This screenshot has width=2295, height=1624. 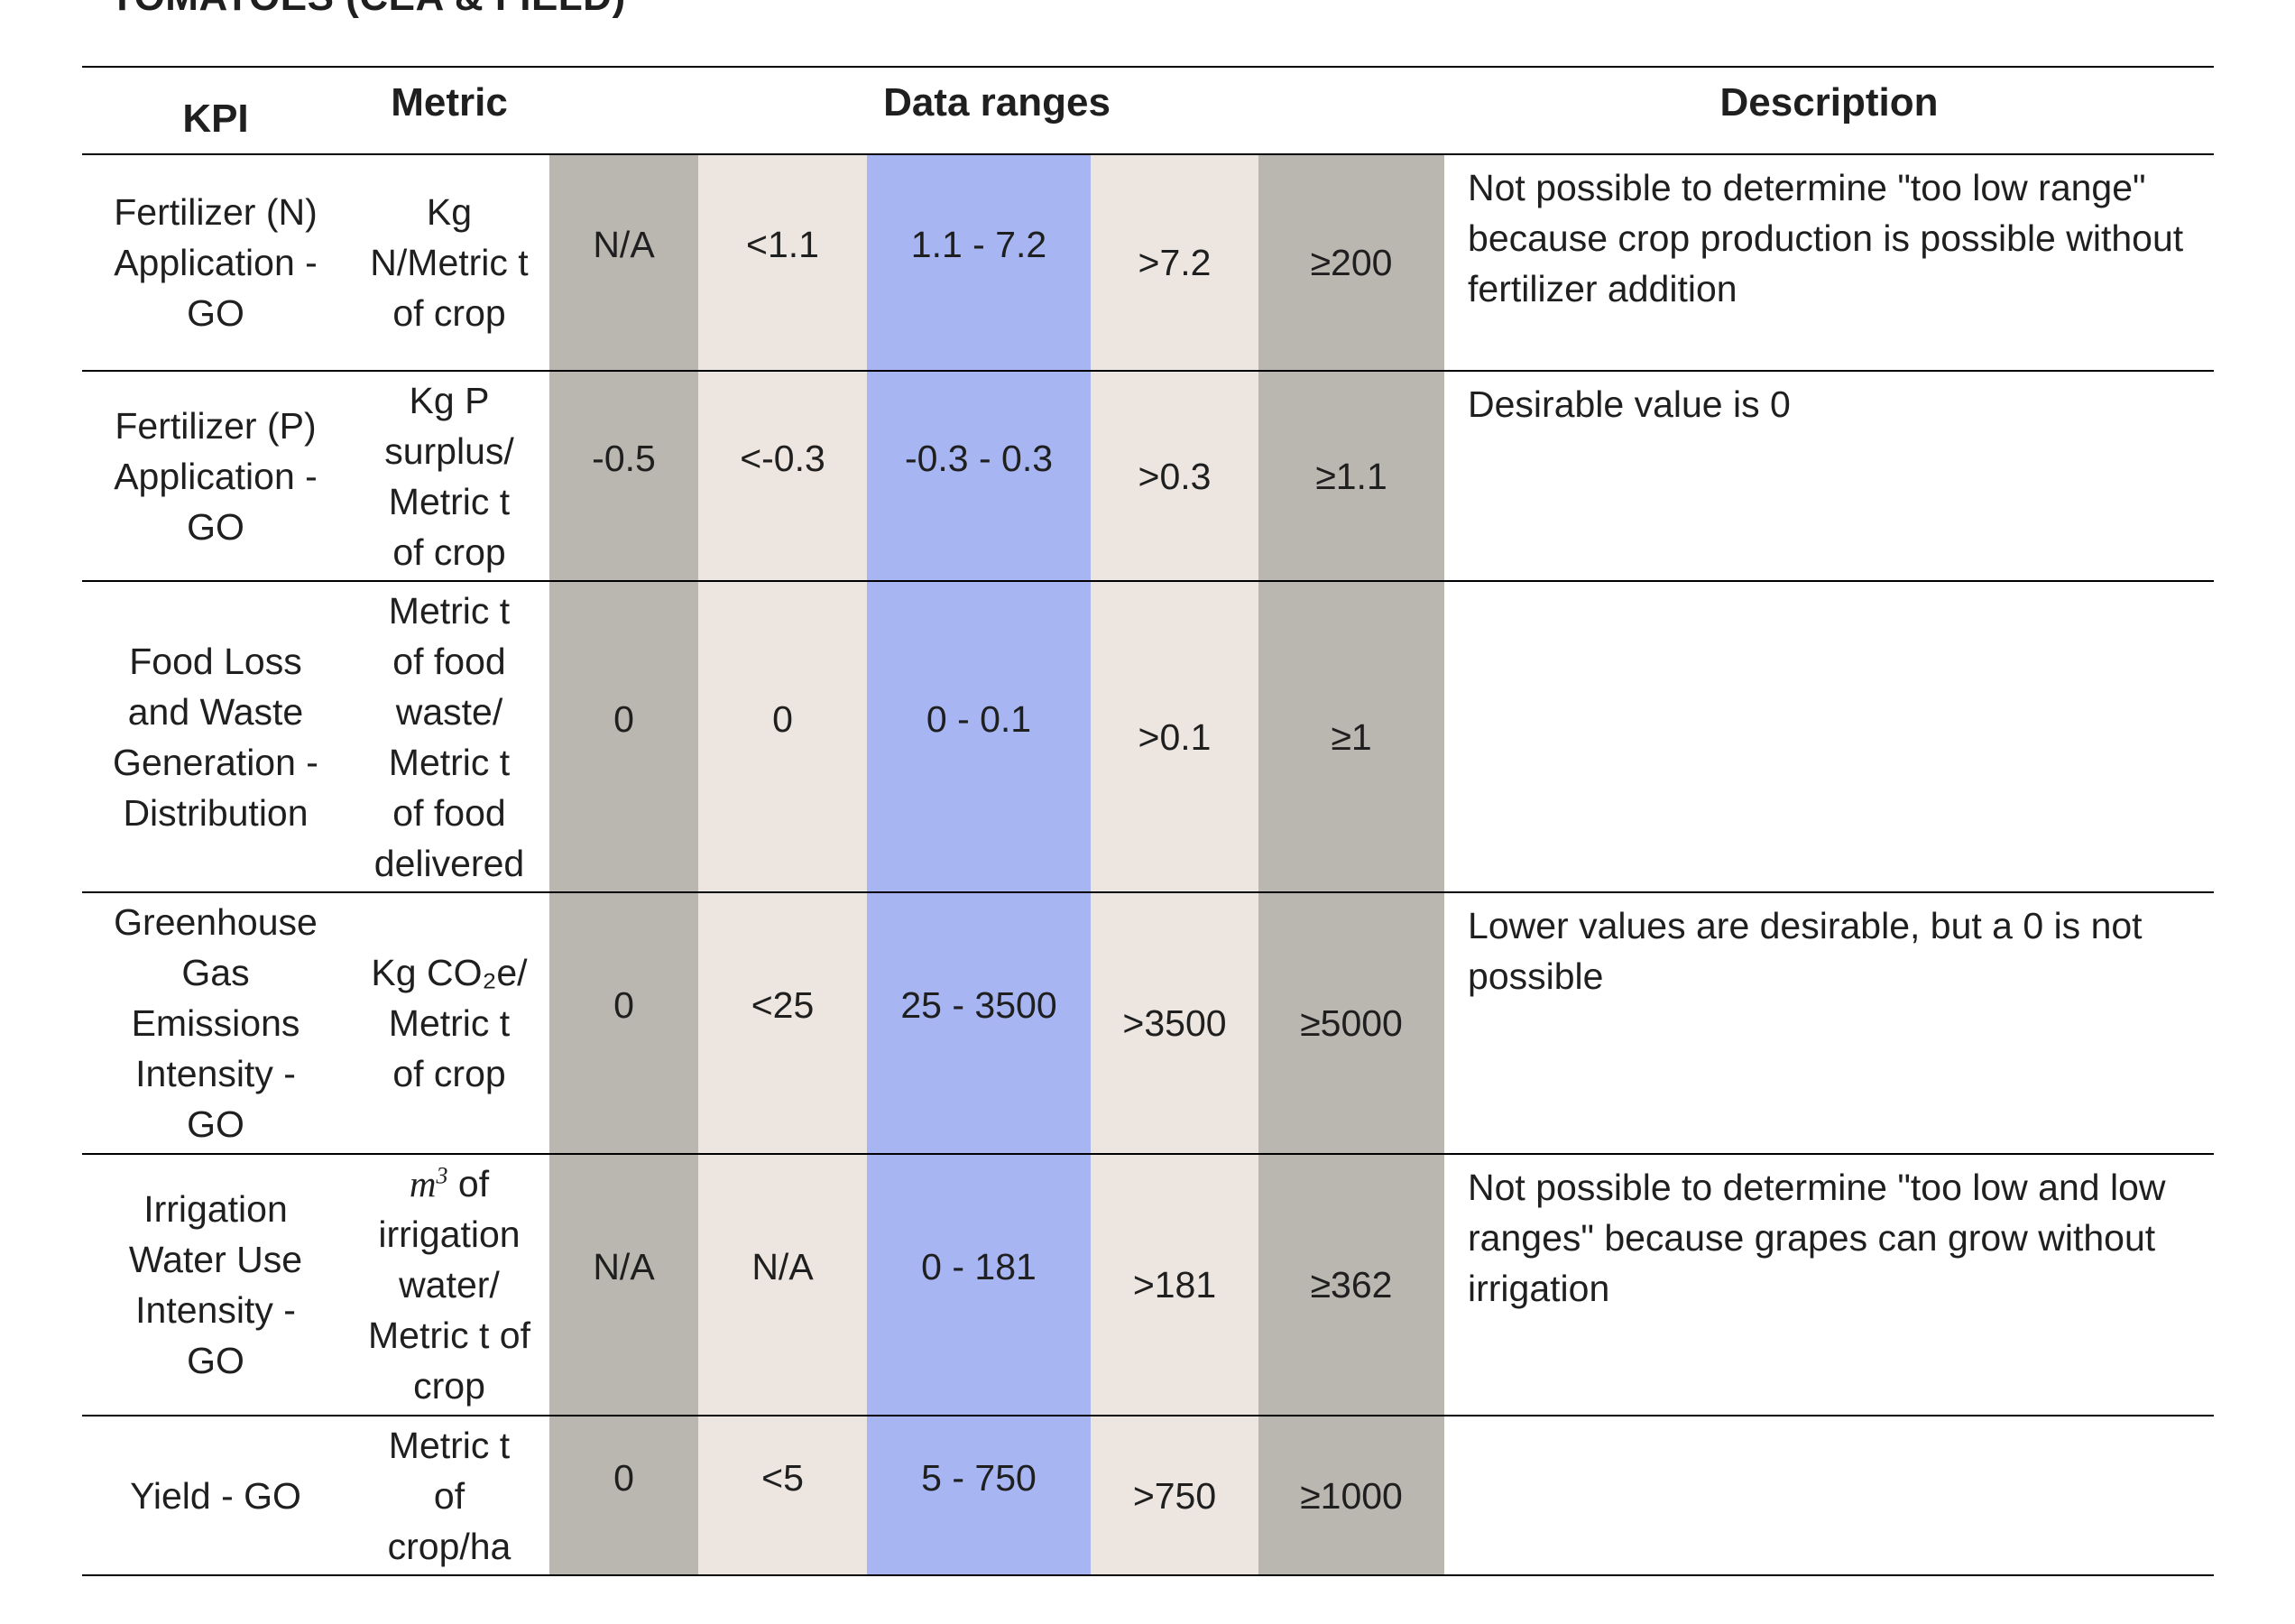 I want to click on metric-cell: Metric t of crop/ha, so click(x=450, y=1496).